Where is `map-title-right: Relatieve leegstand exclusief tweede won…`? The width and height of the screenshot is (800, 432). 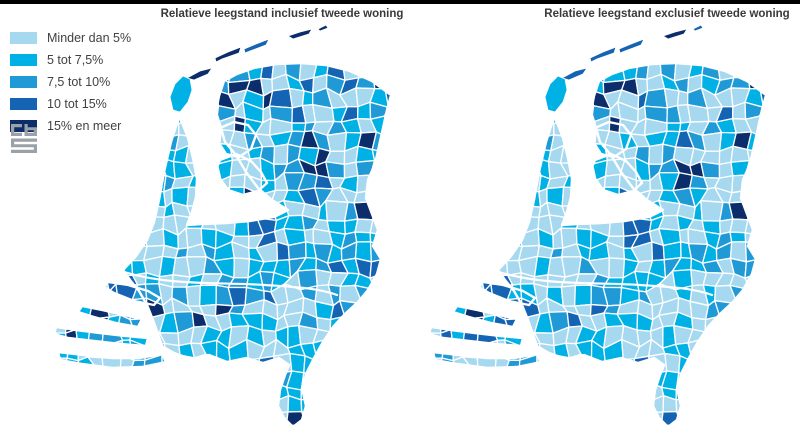
map-title-right: Relatieve leegstand exclusief tweede won… is located at coordinates (657, 14).